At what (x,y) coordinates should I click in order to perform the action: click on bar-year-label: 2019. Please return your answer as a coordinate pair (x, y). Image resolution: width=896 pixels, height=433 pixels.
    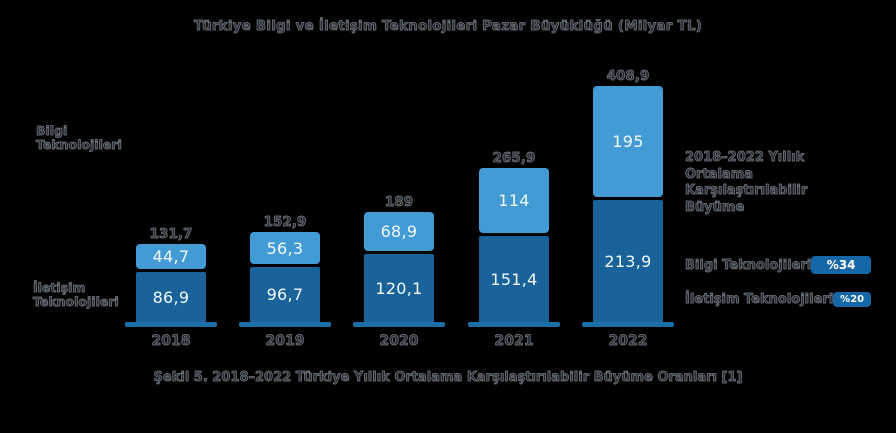
    Looking at the image, I should click on (285, 341).